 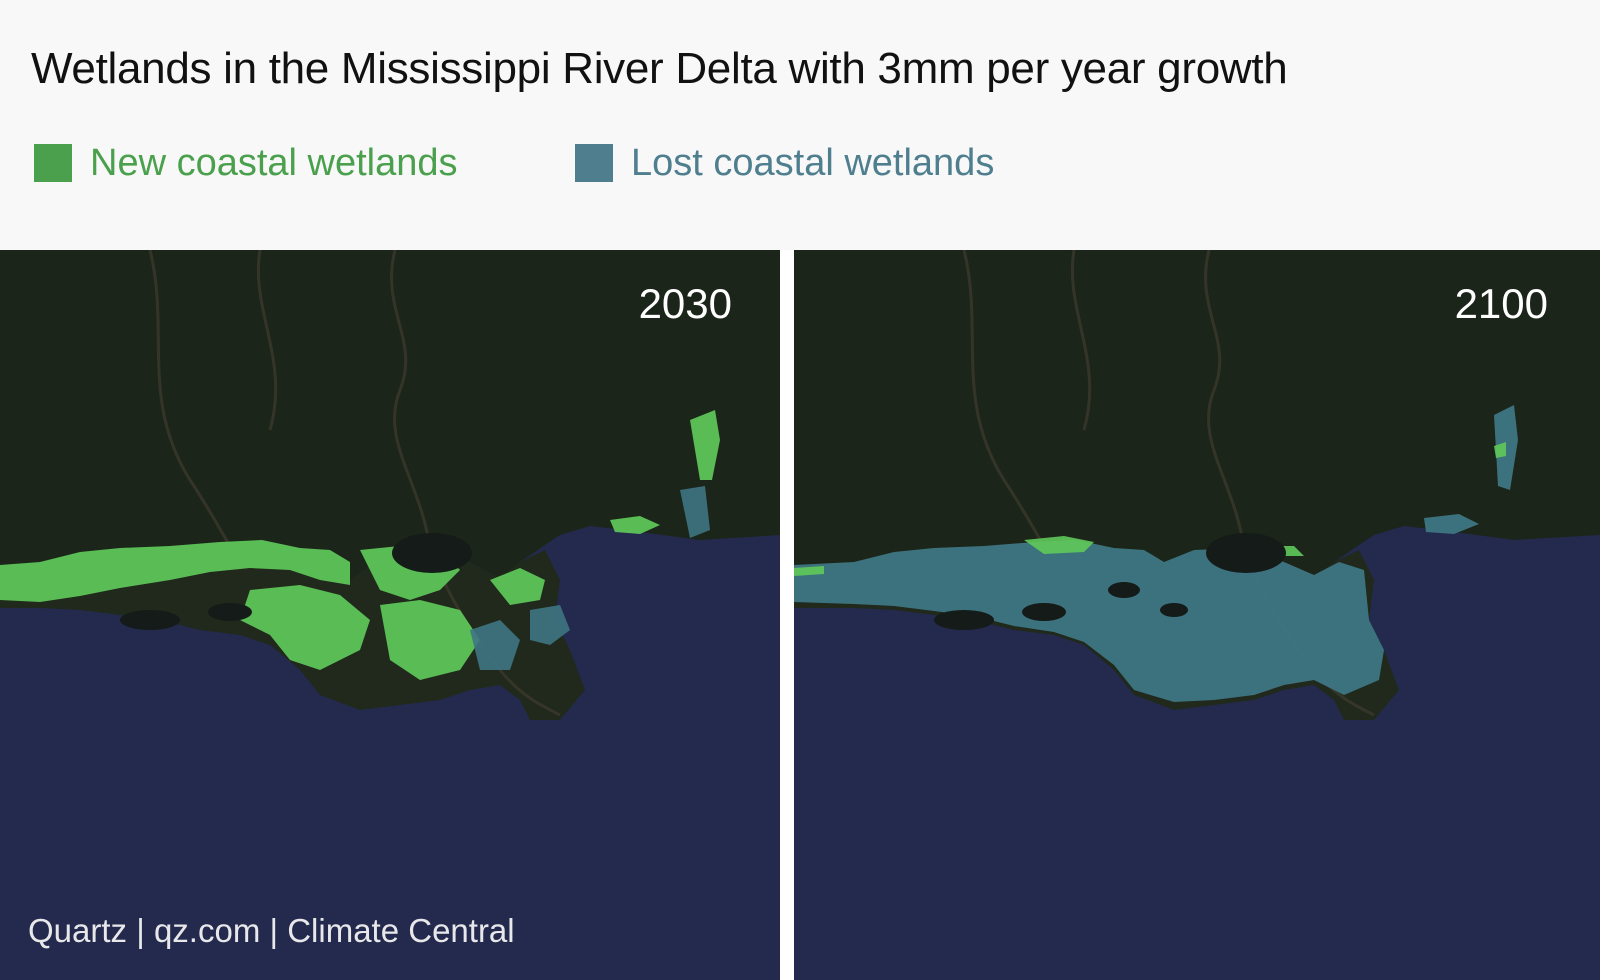 What do you see at coordinates (1501, 303) in the screenshot?
I see `year-label: 2100` at bounding box center [1501, 303].